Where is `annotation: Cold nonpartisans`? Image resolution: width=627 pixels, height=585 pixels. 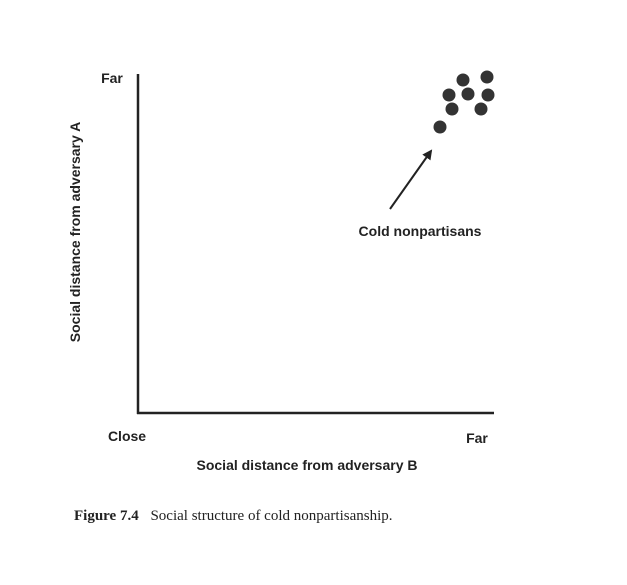 annotation: Cold nonpartisans is located at coordinates (420, 231).